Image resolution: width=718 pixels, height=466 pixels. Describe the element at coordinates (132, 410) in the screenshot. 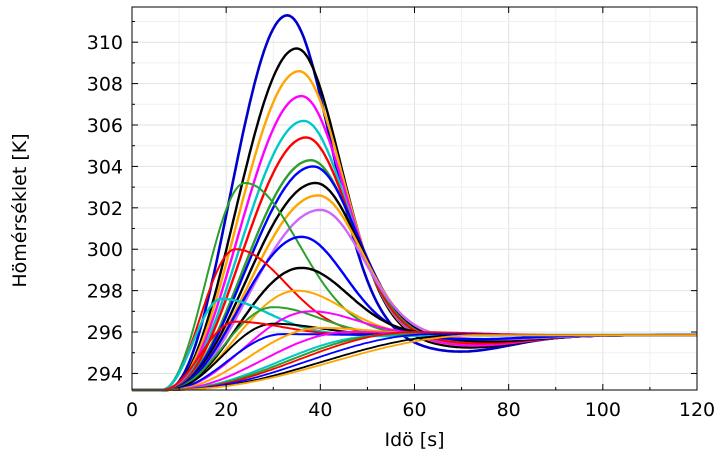

I see `x-tick-label: 0` at that location.